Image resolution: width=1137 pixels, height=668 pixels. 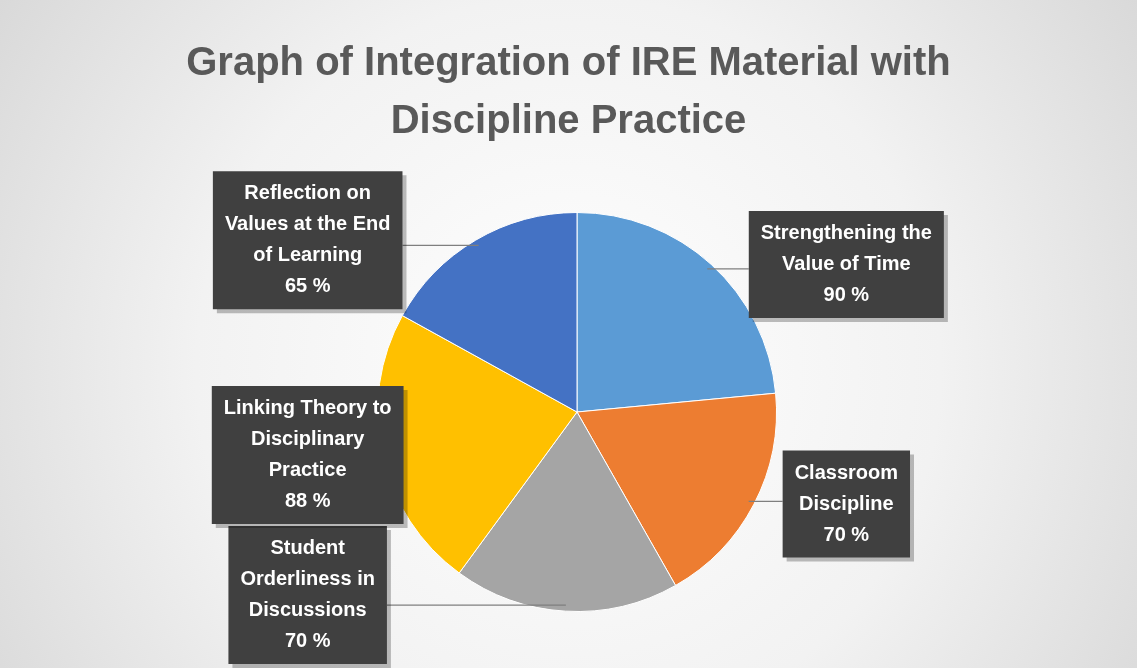 What do you see at coordinates (307, 578) in the screenshot?
I see `slice-label: Student Orderliness in Discussions` at bounding box center [307, 578].